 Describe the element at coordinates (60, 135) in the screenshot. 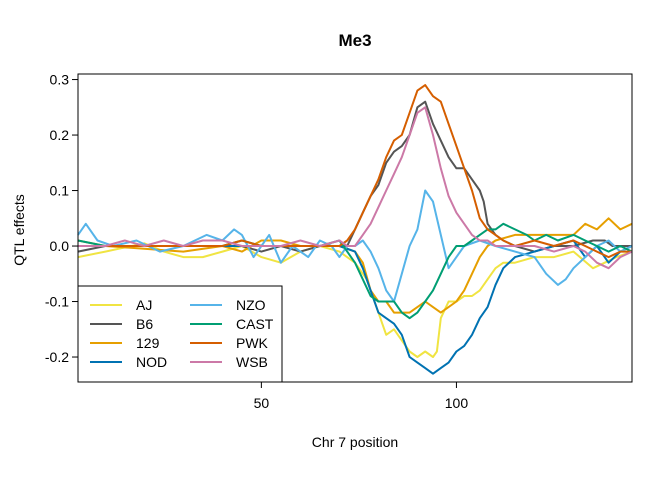

I see `y-tick-label: 0.2` at that location.